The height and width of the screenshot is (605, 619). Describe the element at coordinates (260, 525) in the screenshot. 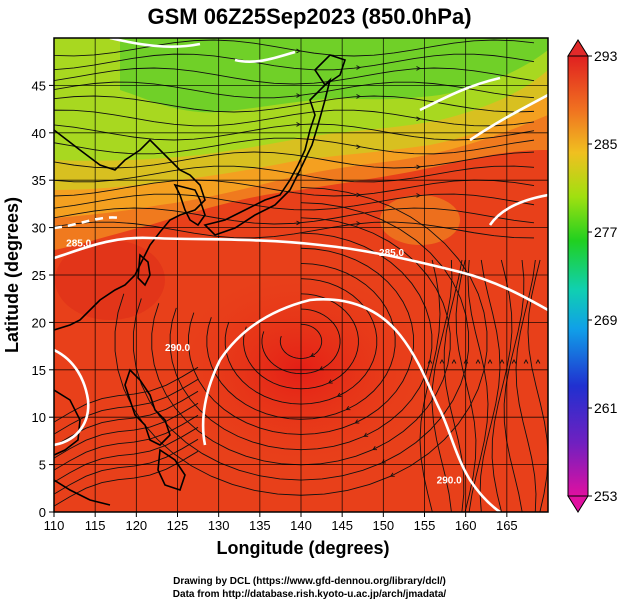

I see `x-tick-label: 135` at that location.